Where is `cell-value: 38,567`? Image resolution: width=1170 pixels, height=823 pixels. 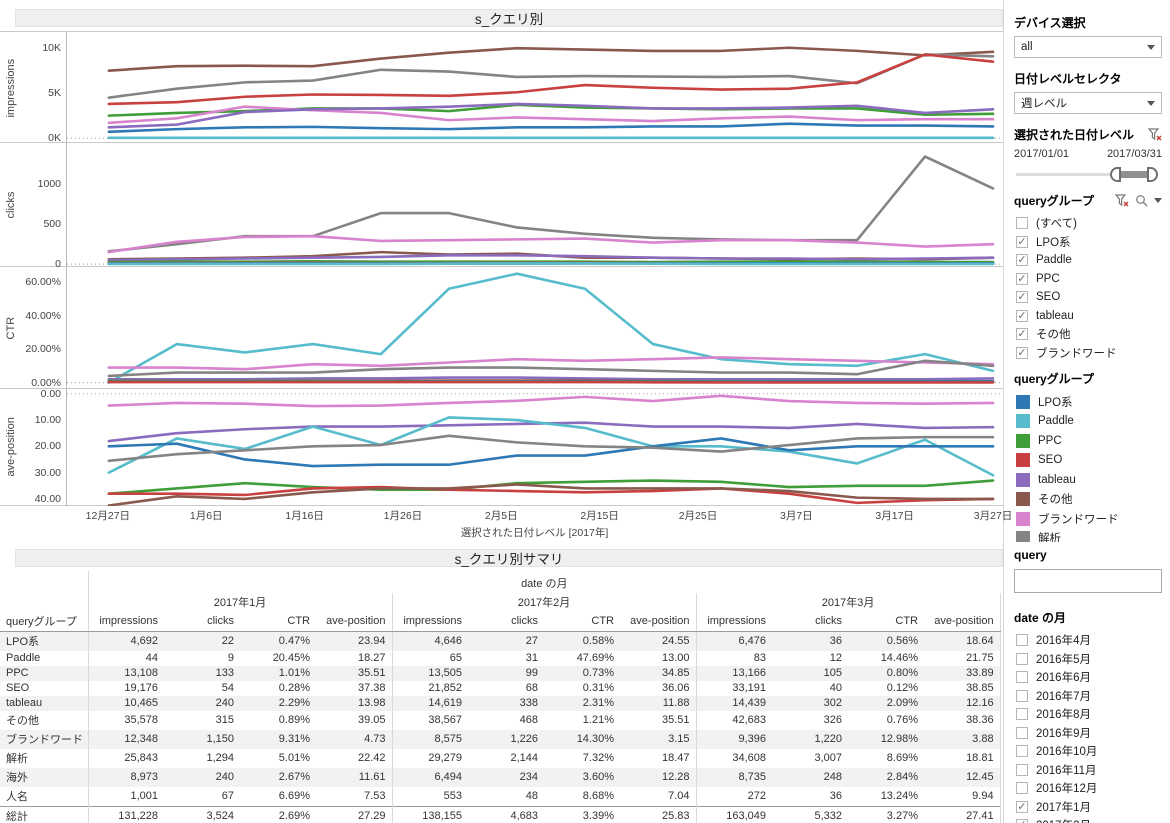
cell-value: 38,567 is located at coordinates (445, 720).